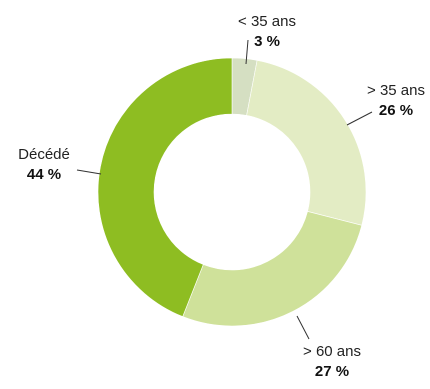 This screenshot has height=389, width=430. What do you see at coordinates (303, 327) in the screenshot?
I see `leader-line-60-ans` at bounding box center [303, 327].